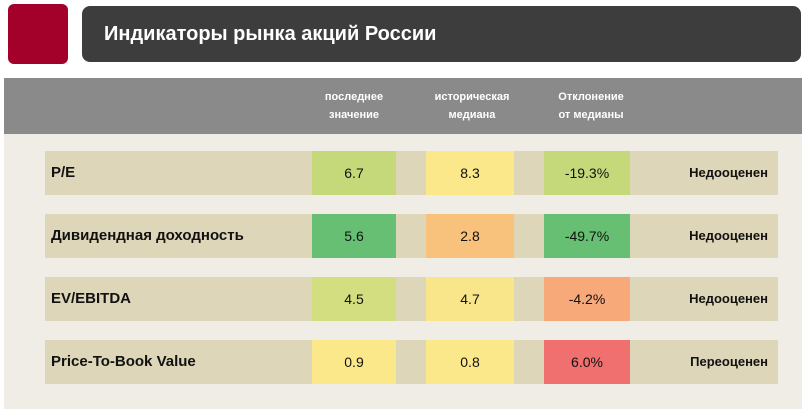 Image resolution: width=807 pixels, height=414 pixels. I want to click on last-value-cell: 0.9, so click(354, 362).